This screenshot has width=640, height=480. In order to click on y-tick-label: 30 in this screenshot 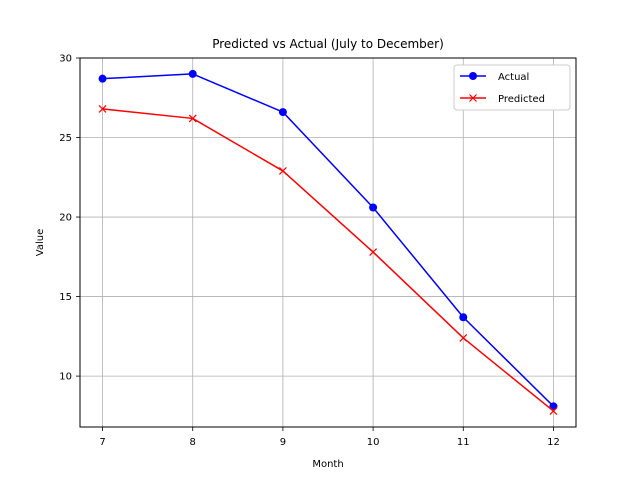, I will do `click(65, 59)`.